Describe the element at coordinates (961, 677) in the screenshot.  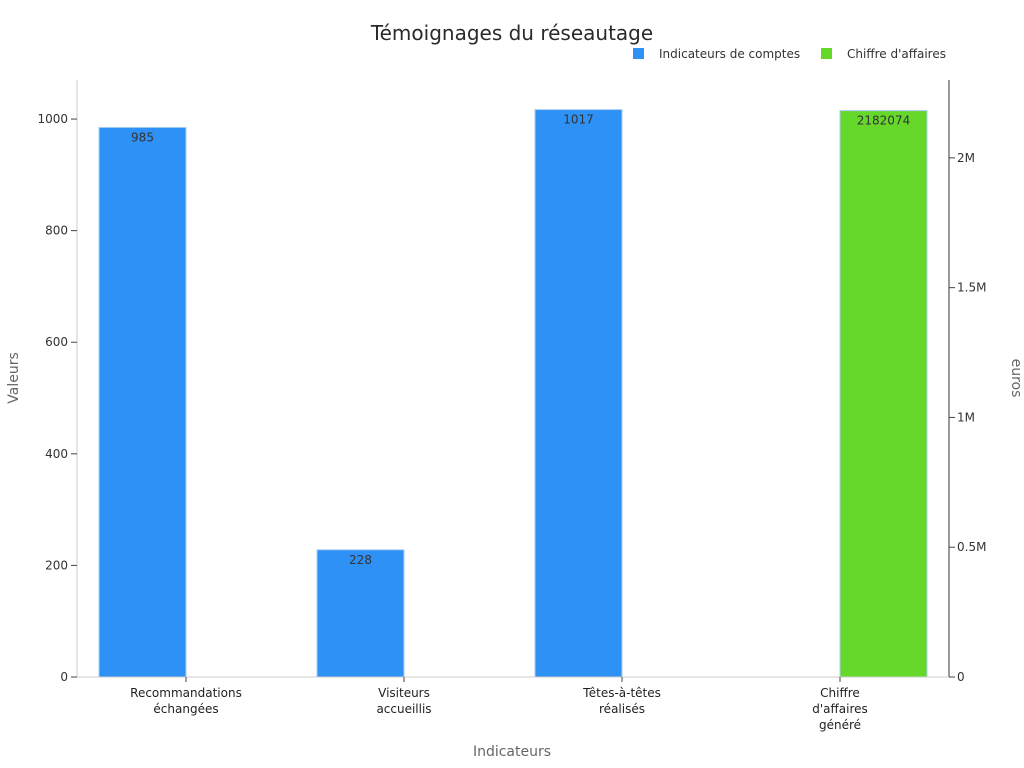
I see `y2-tick-label-1: 0` at that location.